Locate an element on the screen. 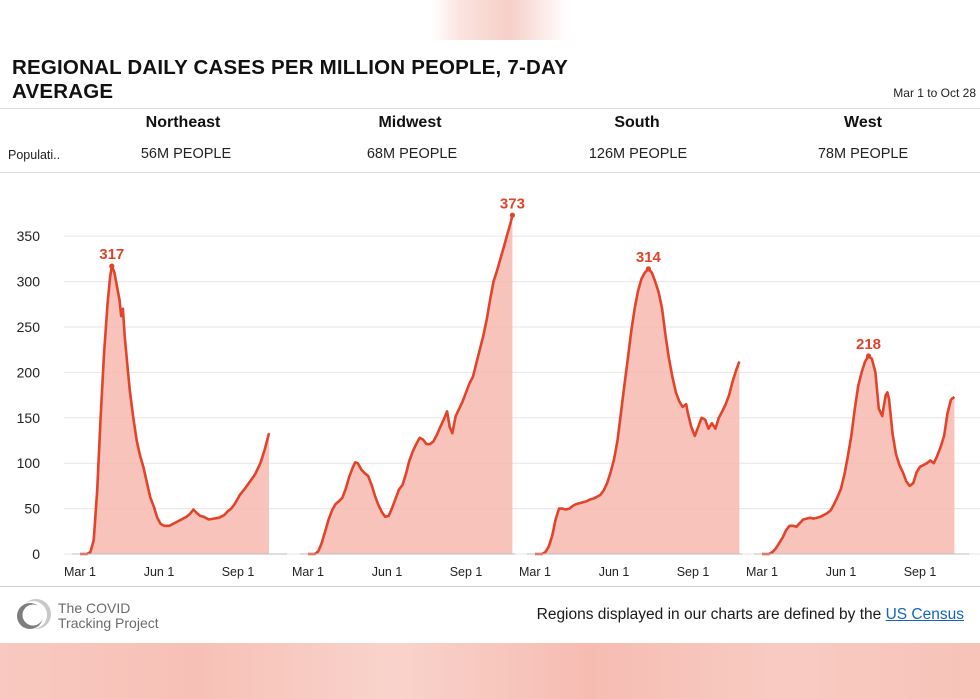  population-divider is located at coordinates (490, 172).